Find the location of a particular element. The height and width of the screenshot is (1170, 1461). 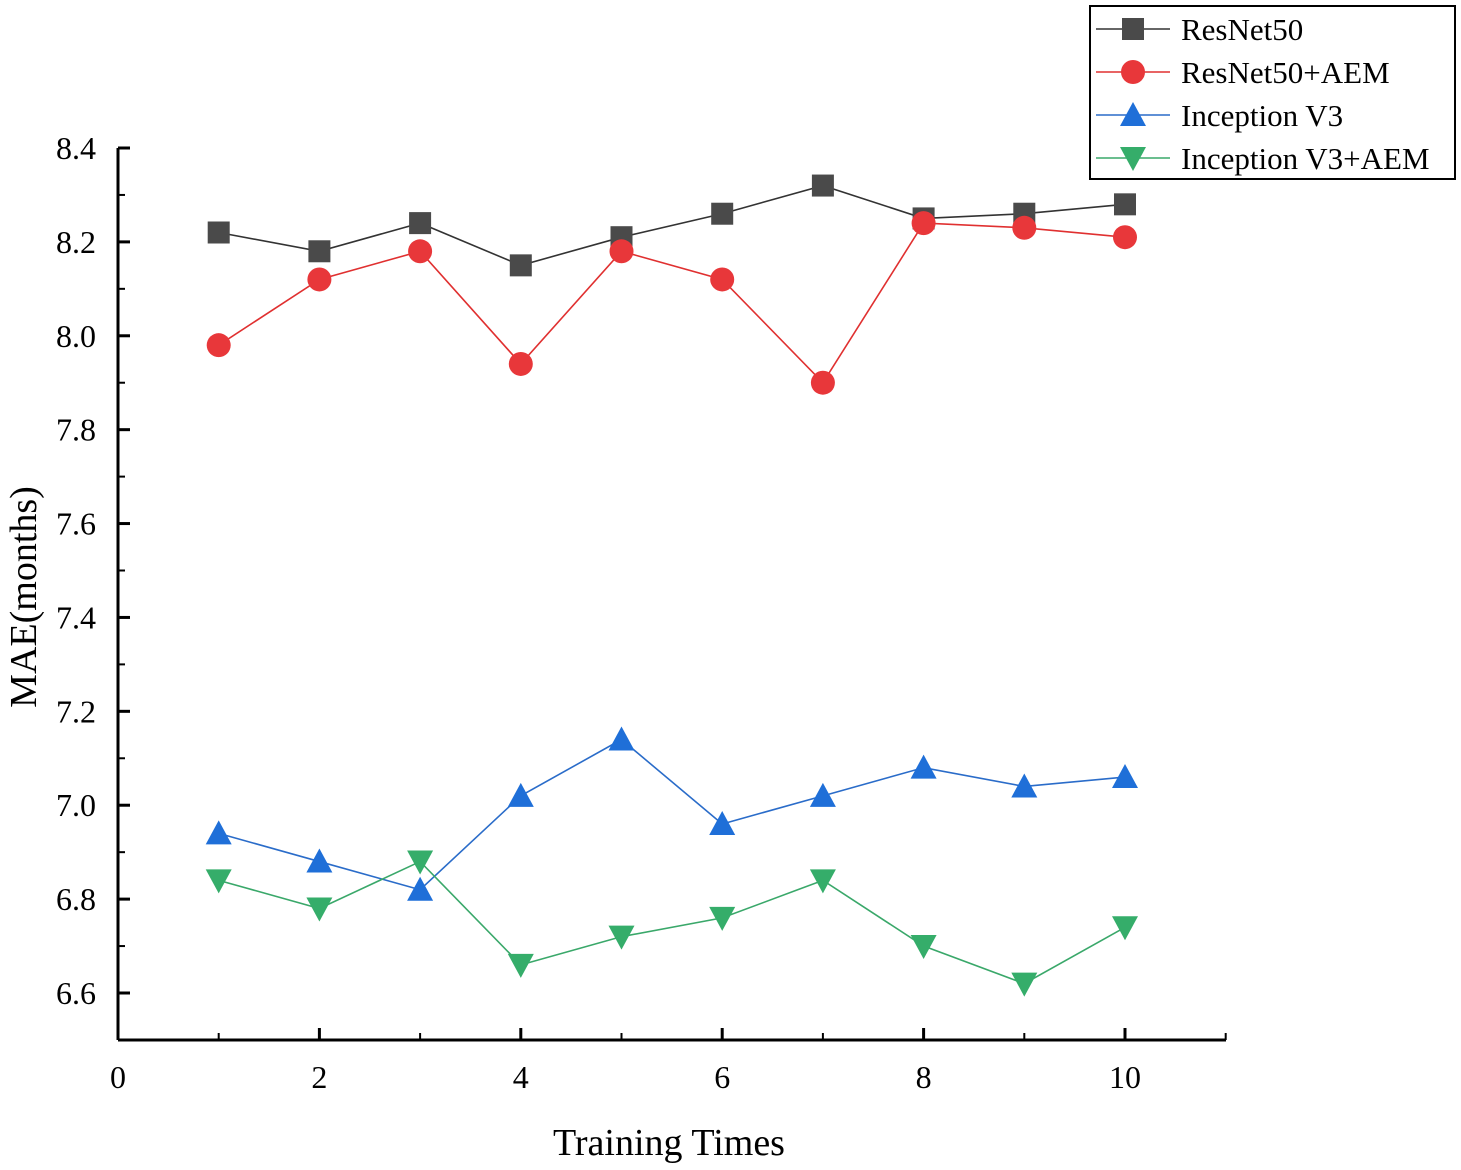

x-tick-label: 4 is located at coordinates (521, 1077).